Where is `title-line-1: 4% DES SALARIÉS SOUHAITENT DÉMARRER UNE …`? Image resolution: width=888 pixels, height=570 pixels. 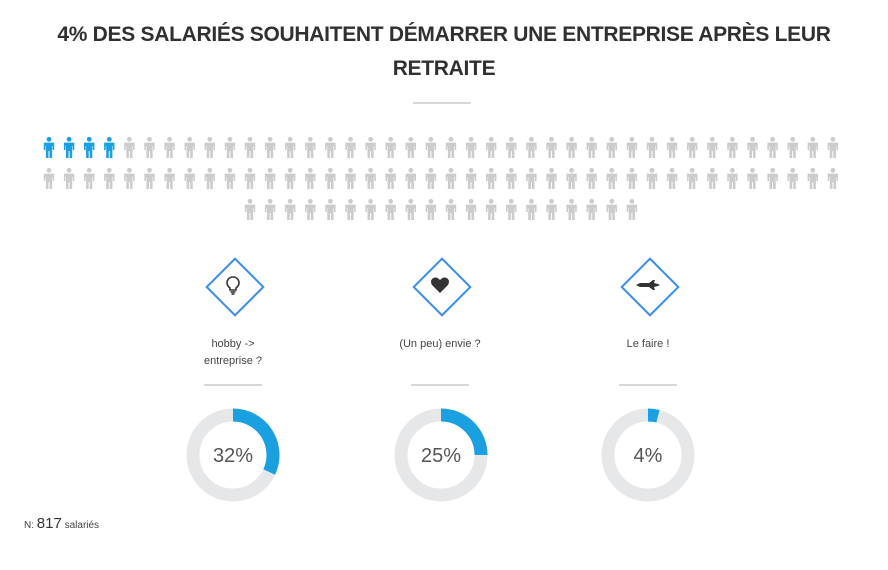
title-line-1: 4% DES SALARIÉS SOUHAITENT DÉMARRER UNE … is located at coordinates (444, 34).